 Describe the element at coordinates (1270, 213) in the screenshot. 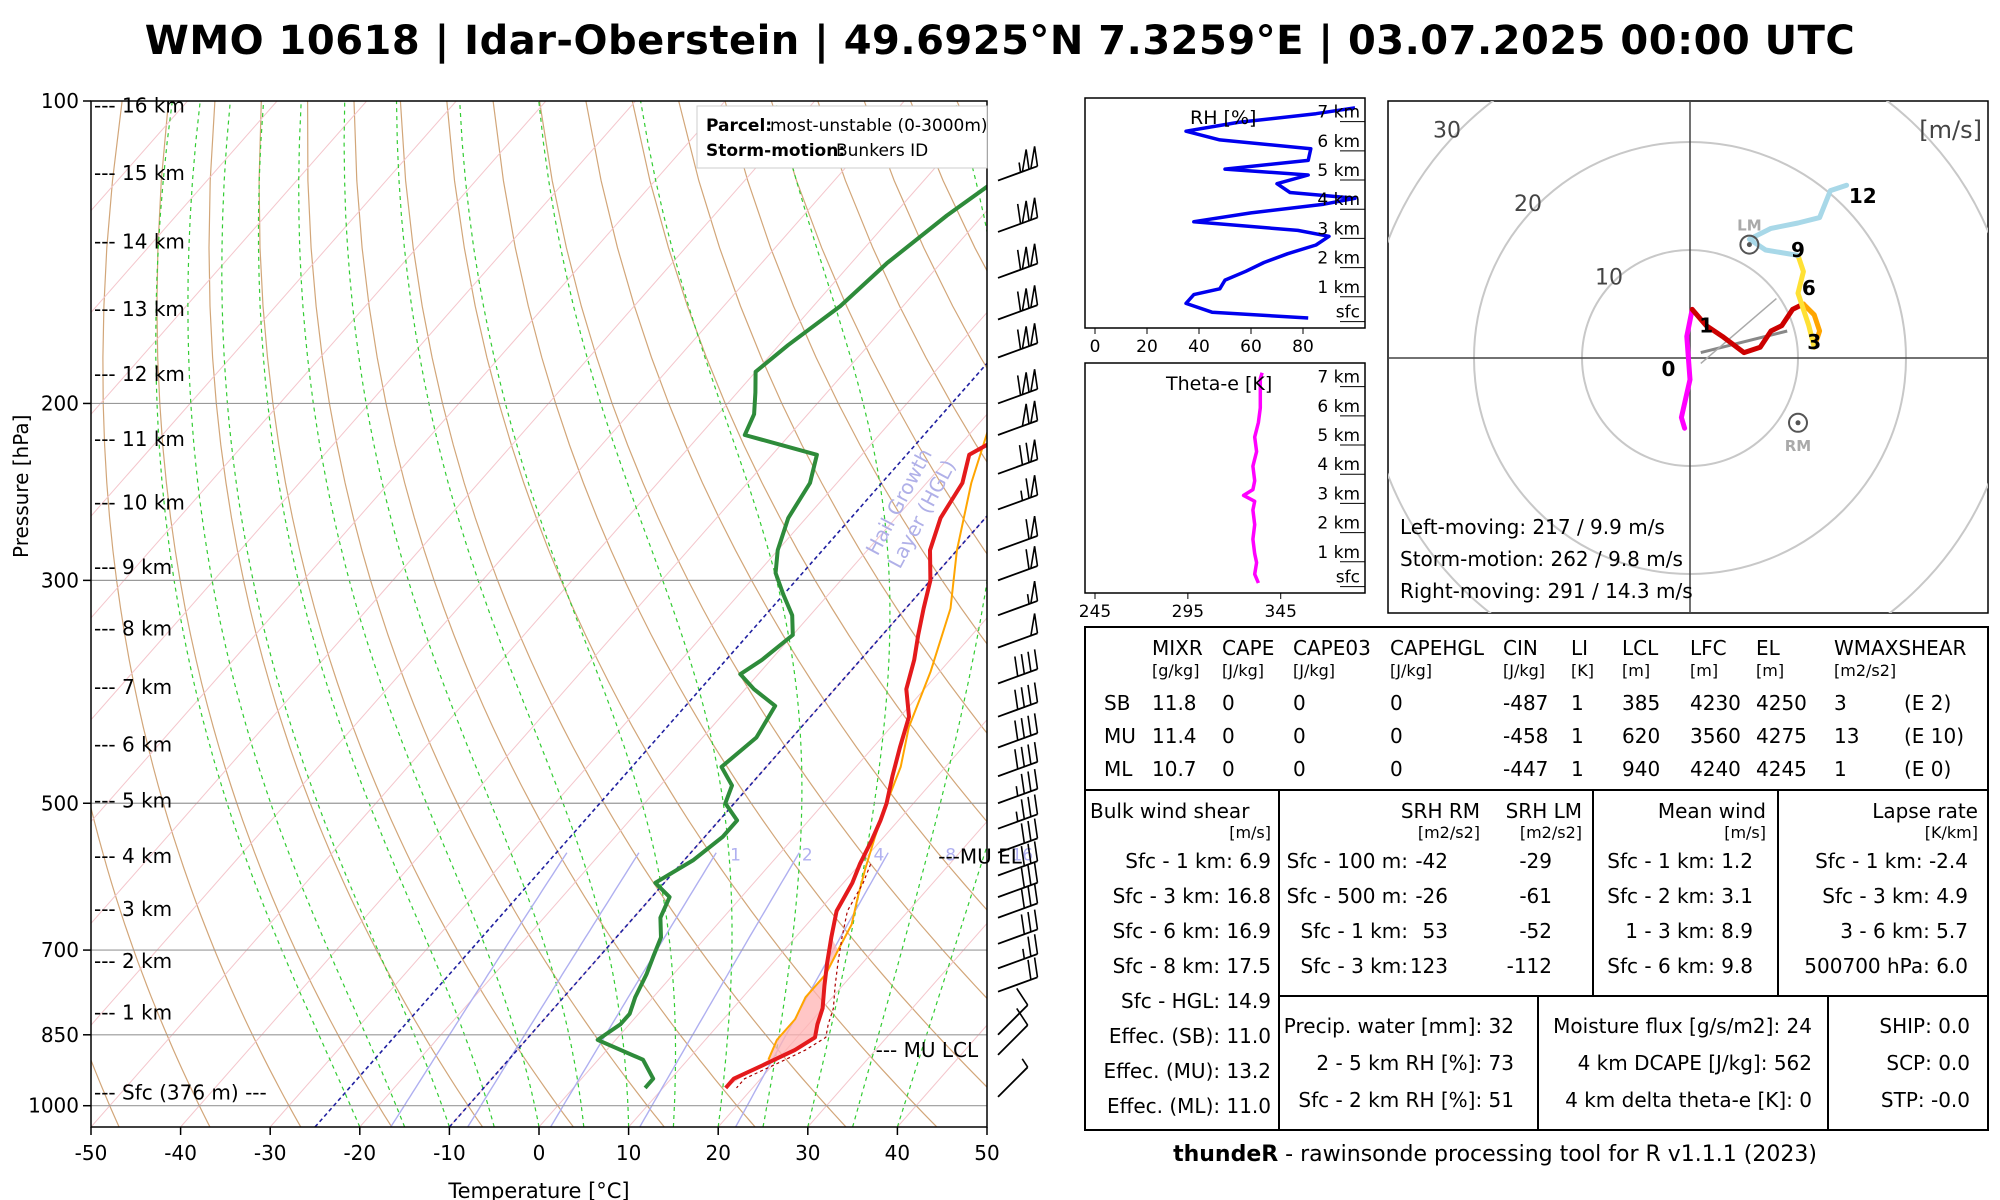

I see `profile-line` at that location.